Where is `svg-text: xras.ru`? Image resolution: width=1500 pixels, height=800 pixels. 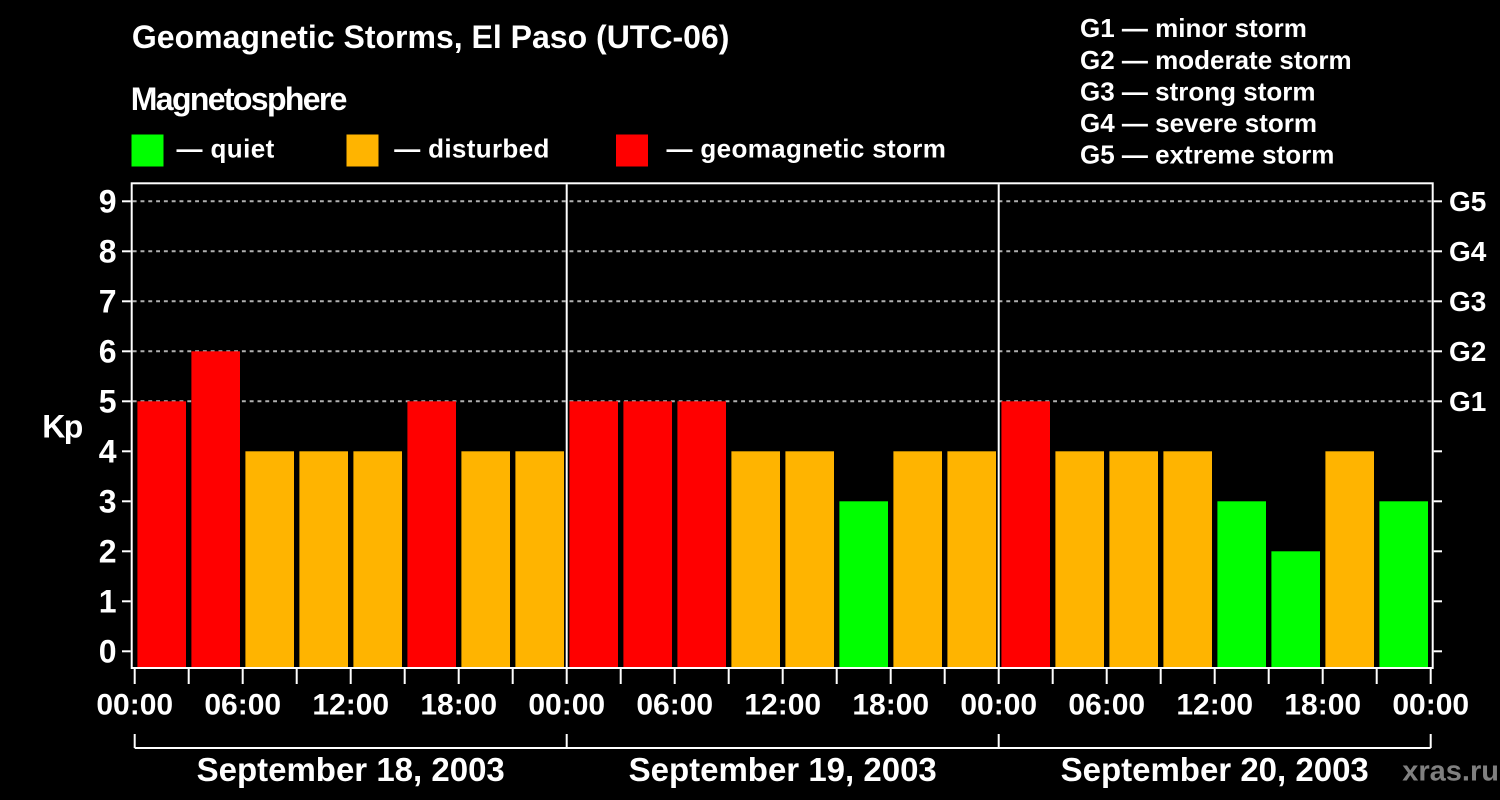
svg-text: xras.ru is located at coordinates (1450, 772).